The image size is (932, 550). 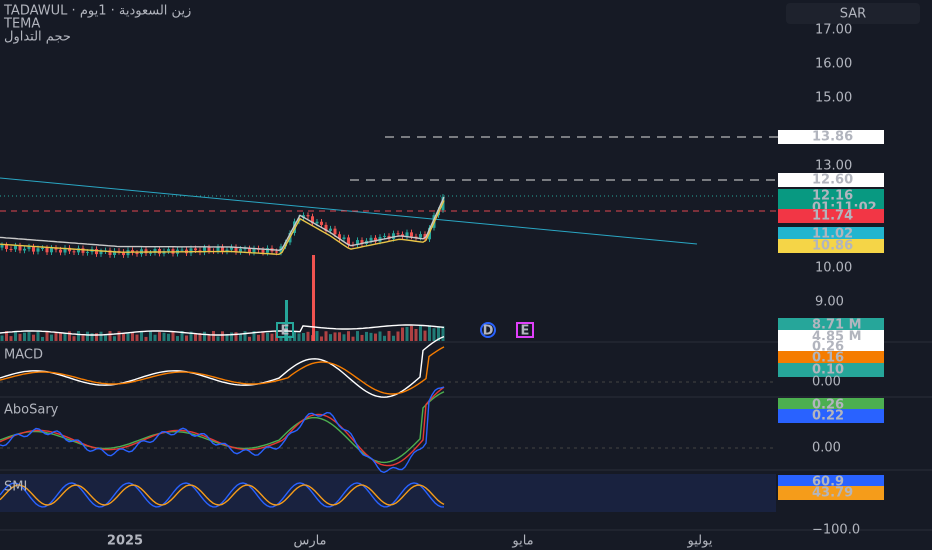 What do you see at coordinates (37, 37) in the screenshot?
I see `indicator-label: حجم التداول` at bounding box center [37, 37].